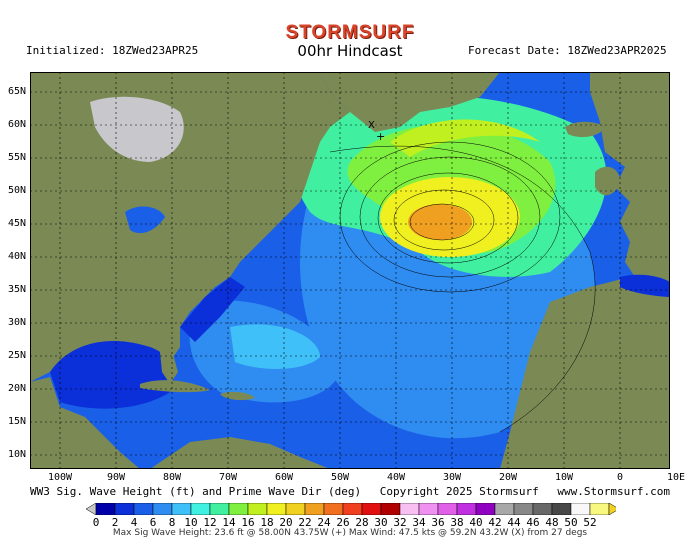 The image size is (700, 540). I want to click on scale-label: 26, so click(343, 522).